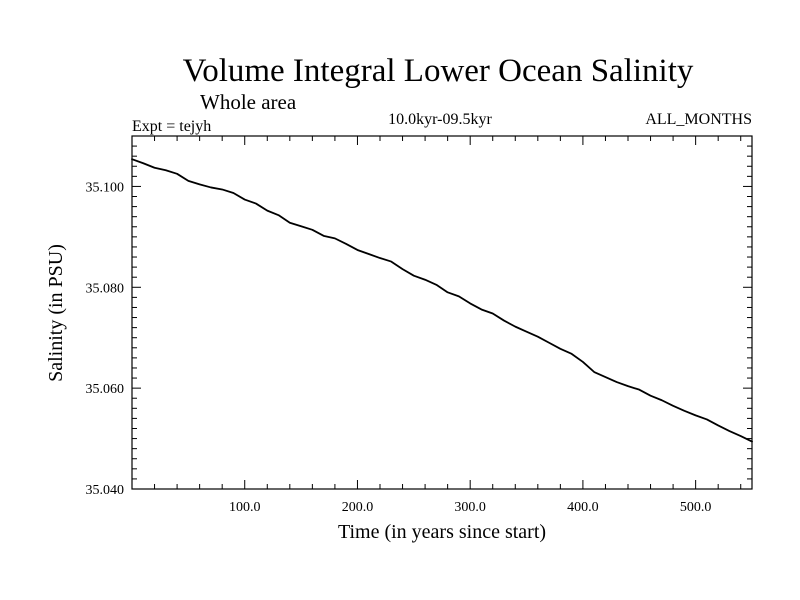  What do you see at coordinates (105, 288) in the screenshot?
I see `y-tick-label: 35.080` at bounding box center [105, 288].